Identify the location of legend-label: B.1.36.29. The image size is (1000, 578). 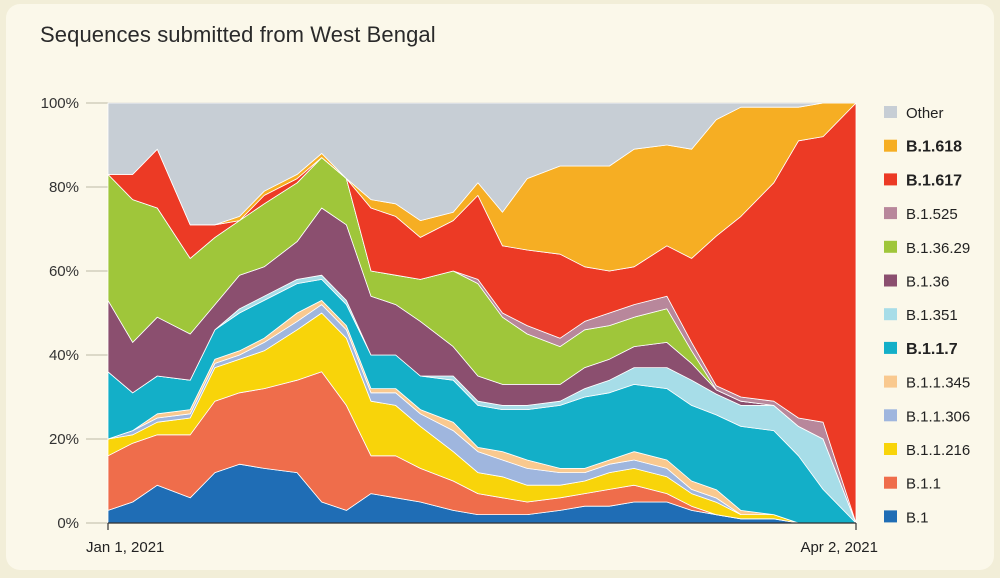
(938, 248).